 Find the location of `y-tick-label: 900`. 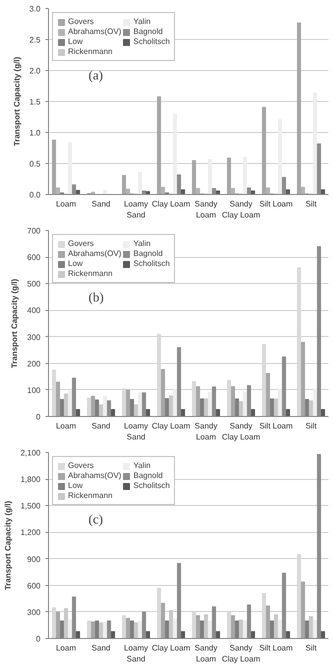

y-tick-label: 900 is located at coordinates (34, 559).